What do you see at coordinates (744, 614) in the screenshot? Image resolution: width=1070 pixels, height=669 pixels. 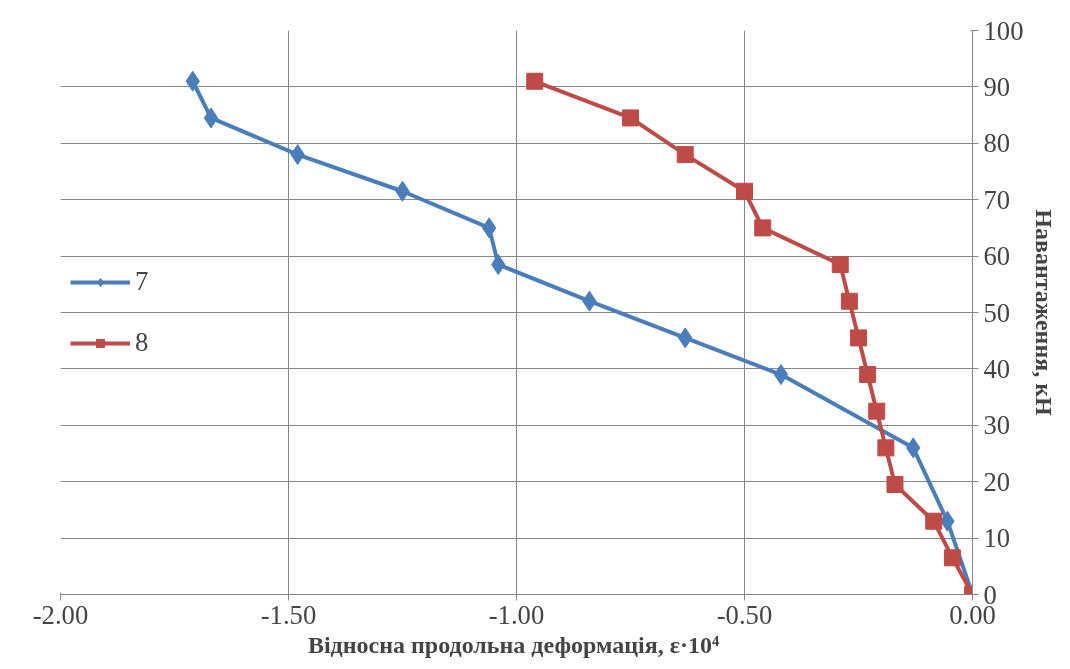 I see `x-tick-label: -0.50` at bounding box center [744, 614].